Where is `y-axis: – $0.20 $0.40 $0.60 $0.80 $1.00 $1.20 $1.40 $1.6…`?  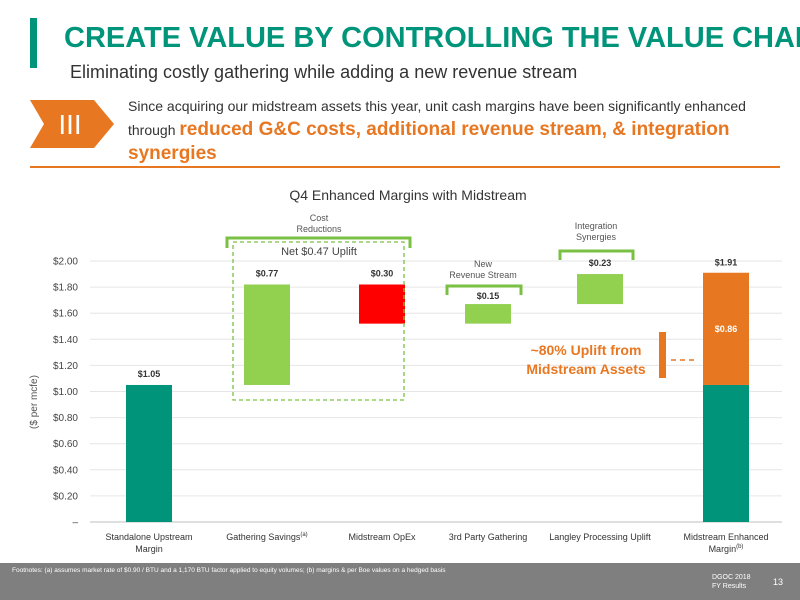
y-axis: – $0.20 $0.40 $0.60 $0.80 $1.00 $1.20 $1.40 $1.6… is located at coordinates (65, 393).